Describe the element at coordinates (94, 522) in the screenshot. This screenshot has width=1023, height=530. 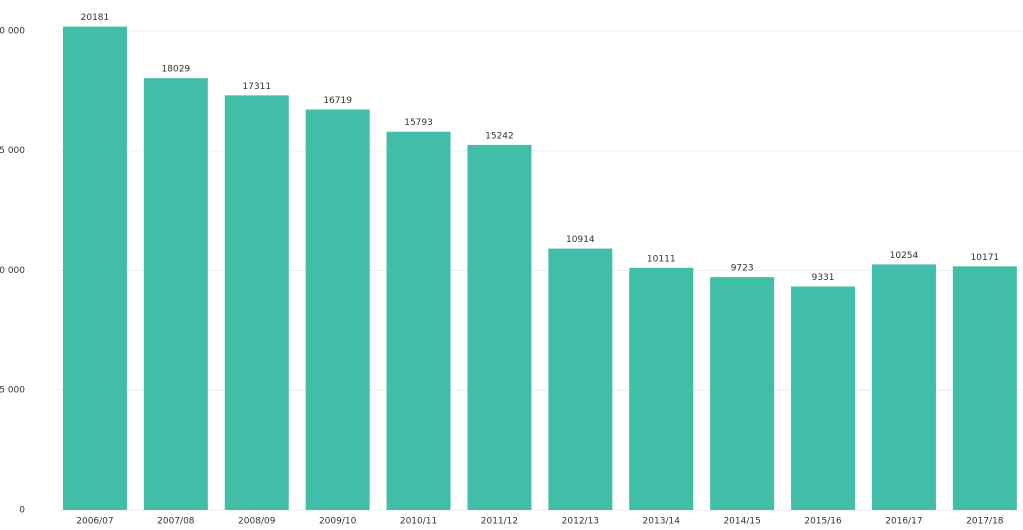
I see `x-tick-label: 2006/07` at that location.